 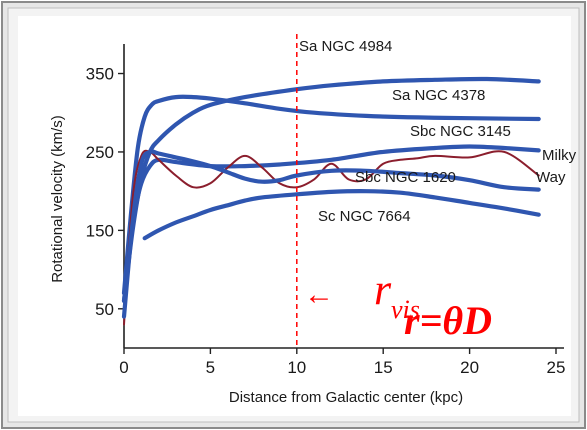 What do you see at coordinates (100, 230) in the screenshot?
I see `y-tick-label: 150` at bounding box center [100, 230].